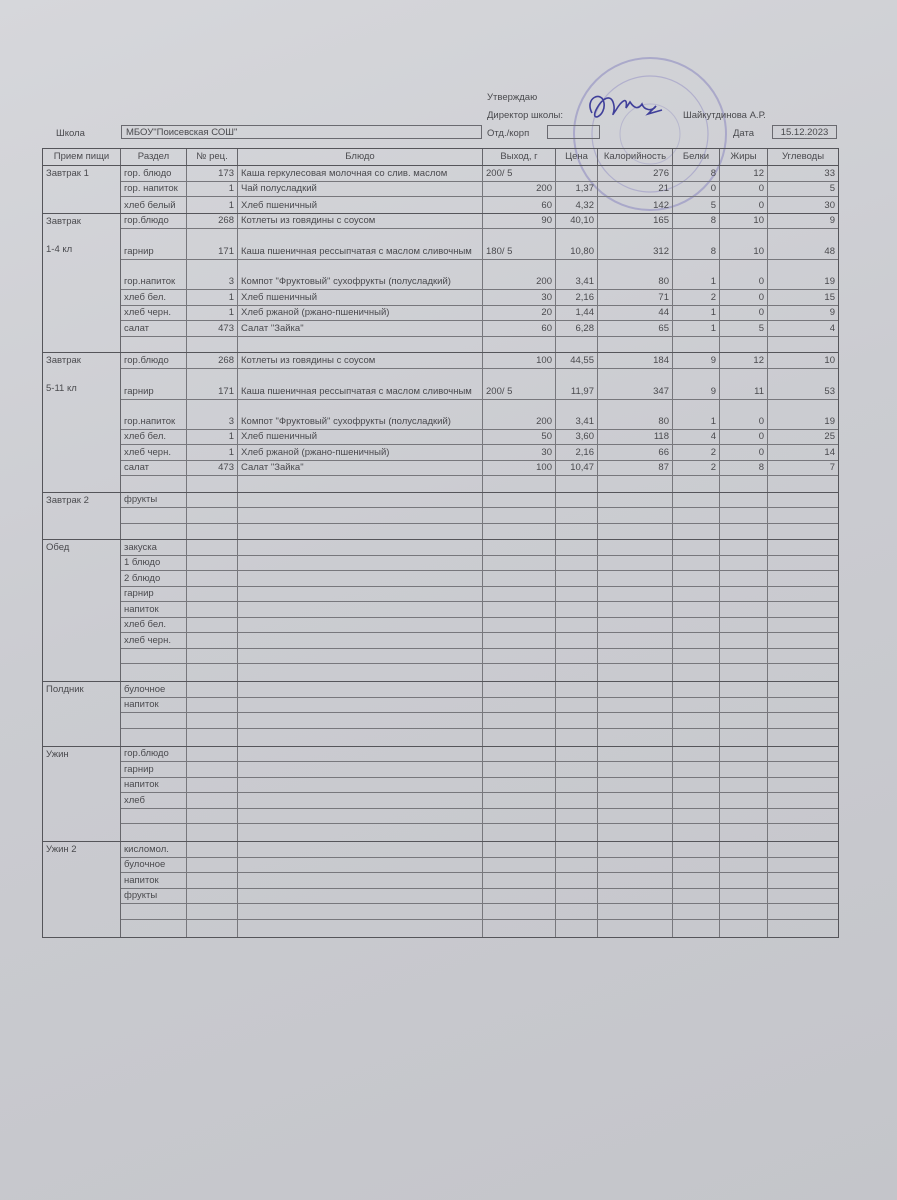 This screenshot has width=897, height=1200. I want to click on fat-cell: 5, so click(744, 328).